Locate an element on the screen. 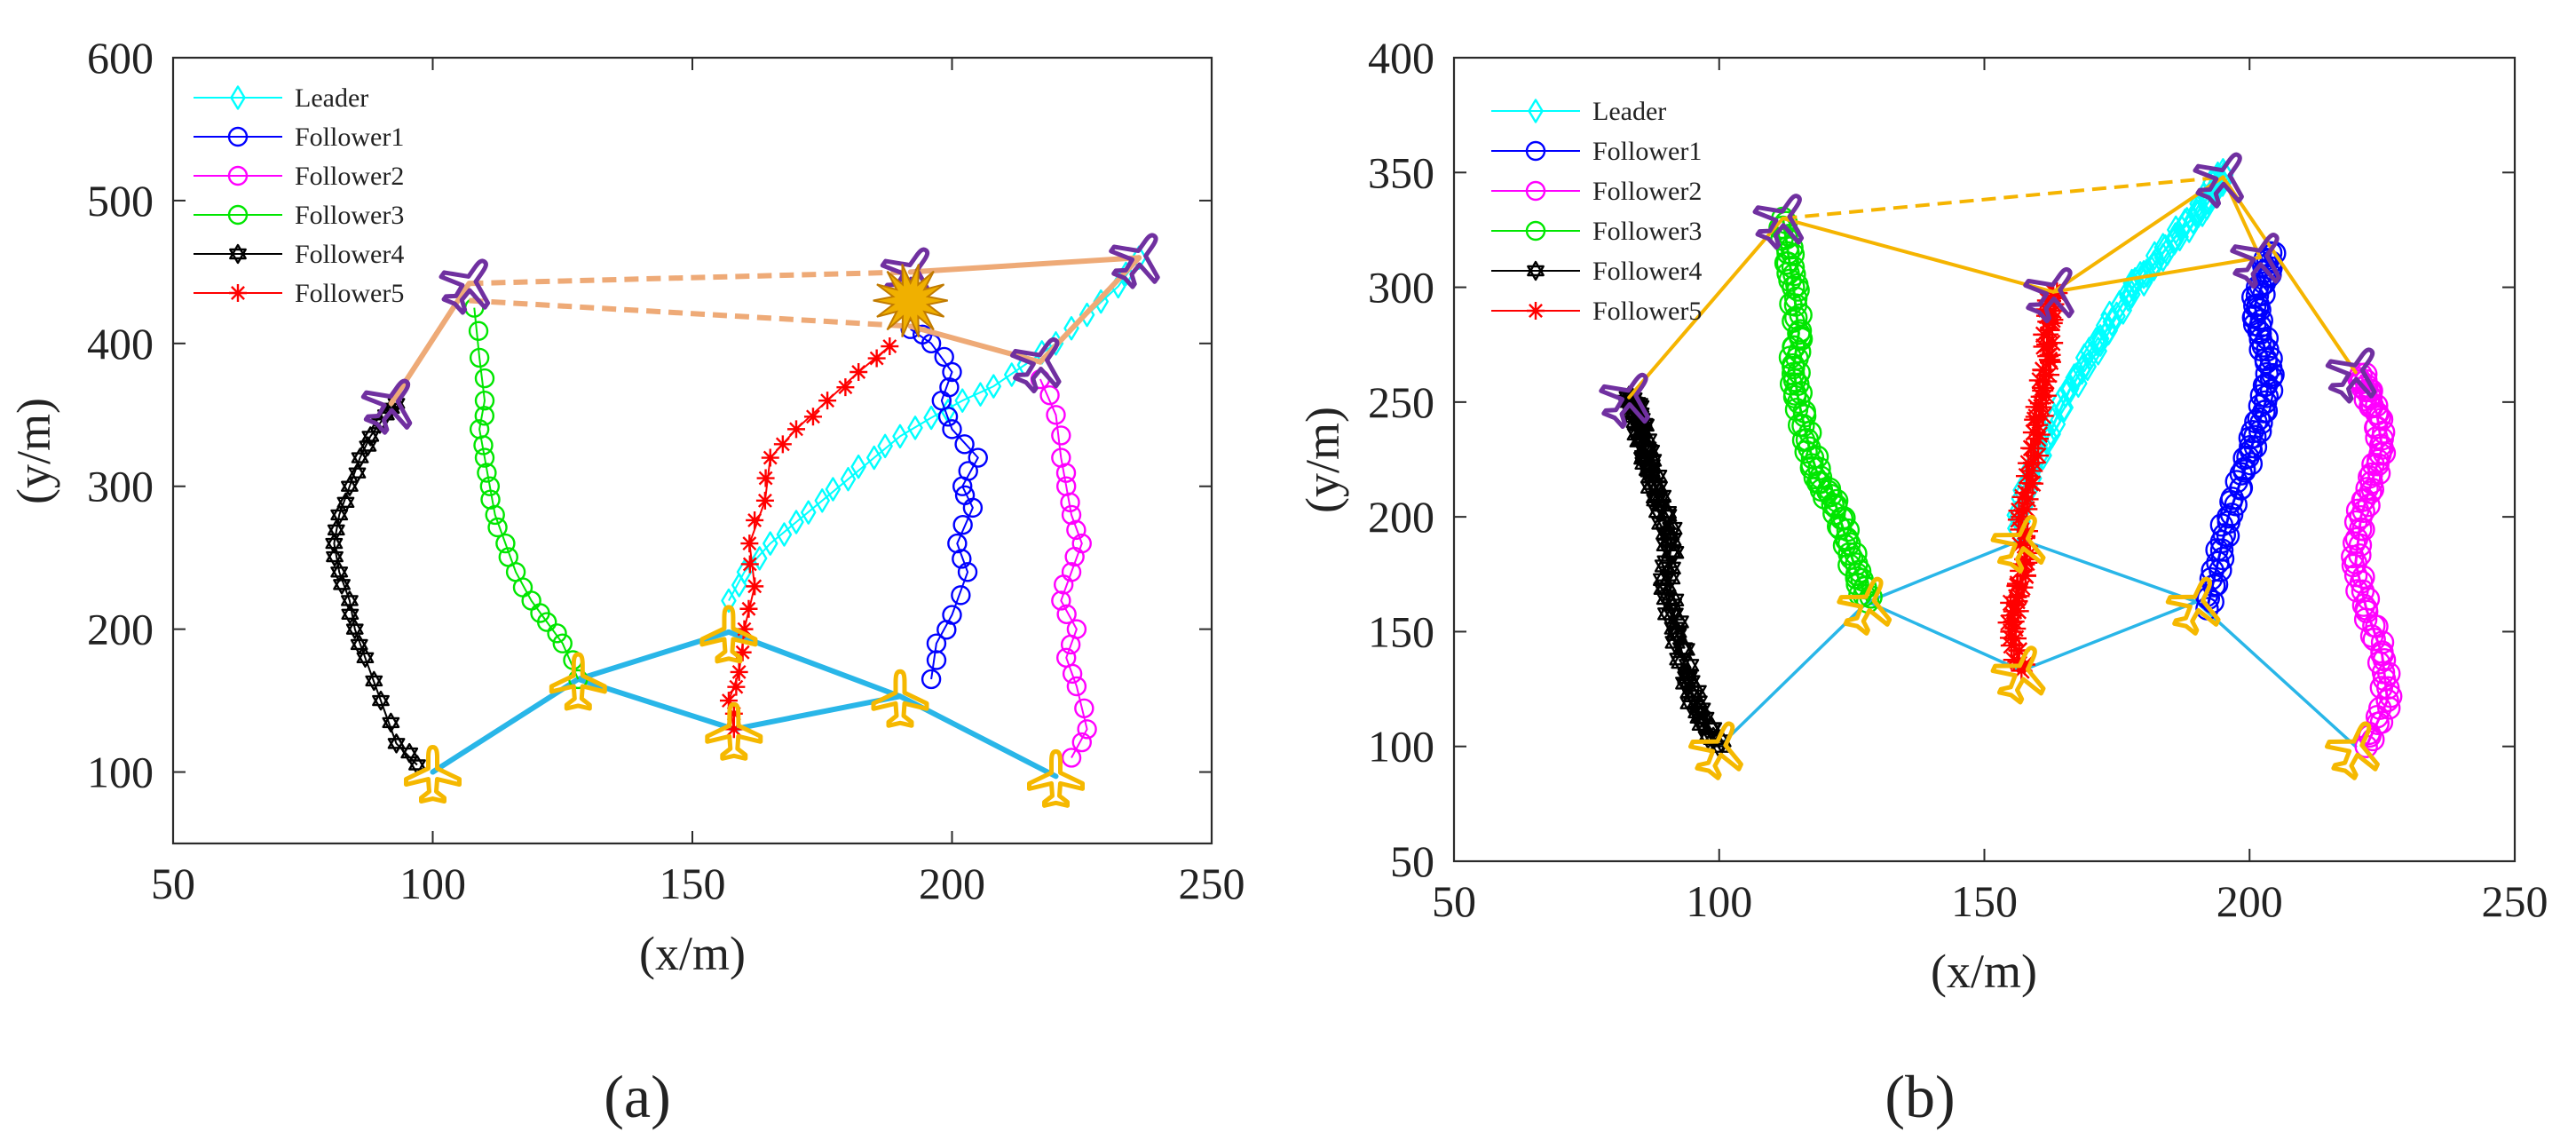 The width and height of the screenshot is (2576, 1148). y-tick-label: 150 is located at coordinates (1401, 631).